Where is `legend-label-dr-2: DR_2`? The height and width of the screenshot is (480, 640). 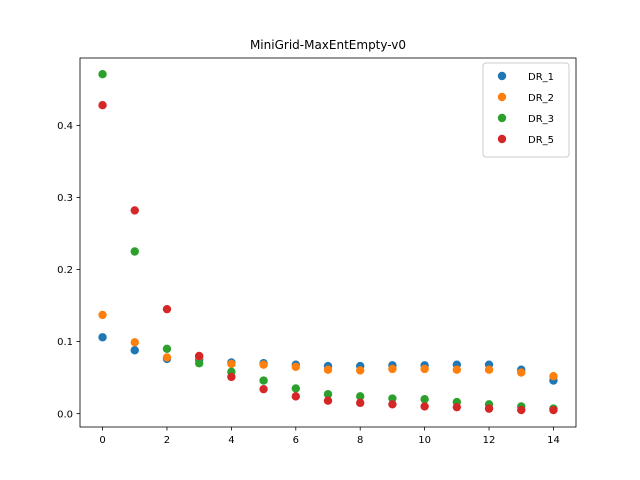 legend-label-dr-2: DR_2 is located at coordinates (541, 98).